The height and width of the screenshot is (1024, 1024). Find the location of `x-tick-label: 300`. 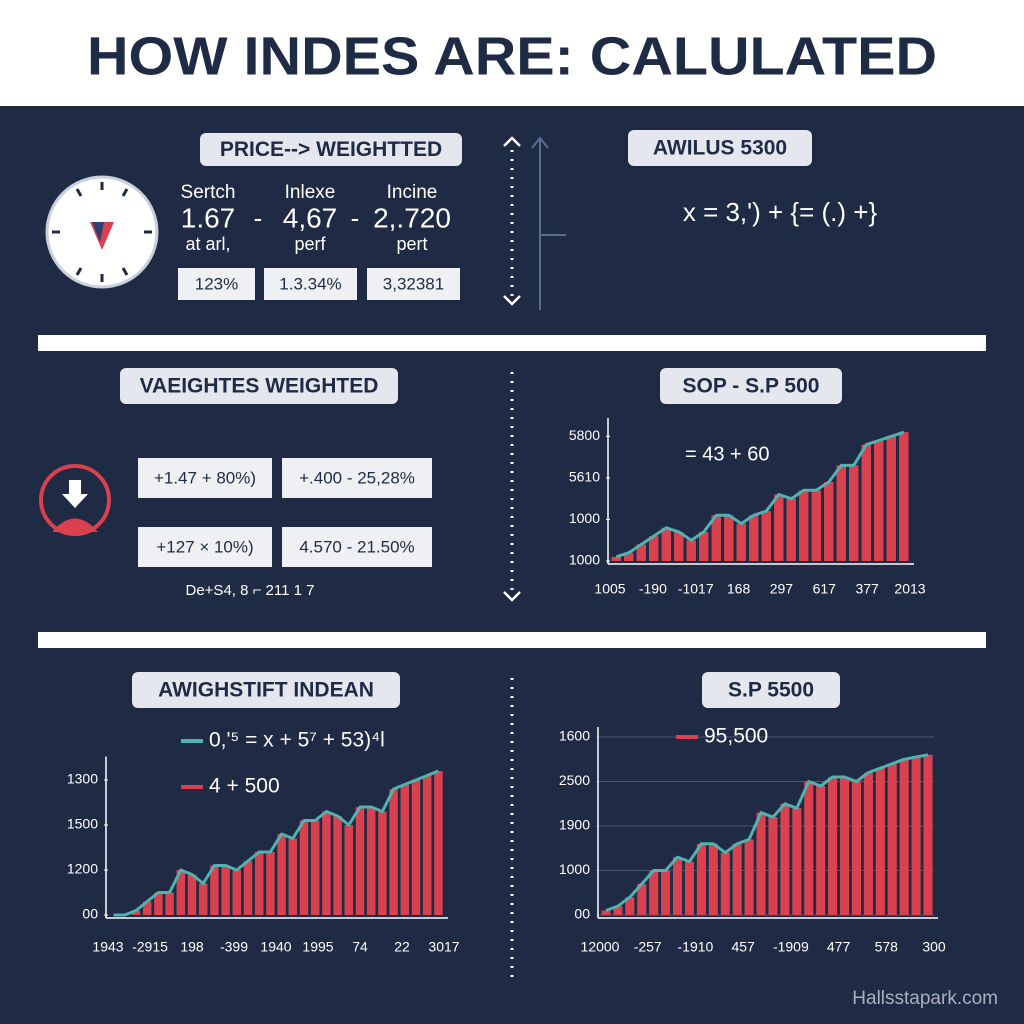

x-tick-label: 300 is located at coordinates (934, 947).